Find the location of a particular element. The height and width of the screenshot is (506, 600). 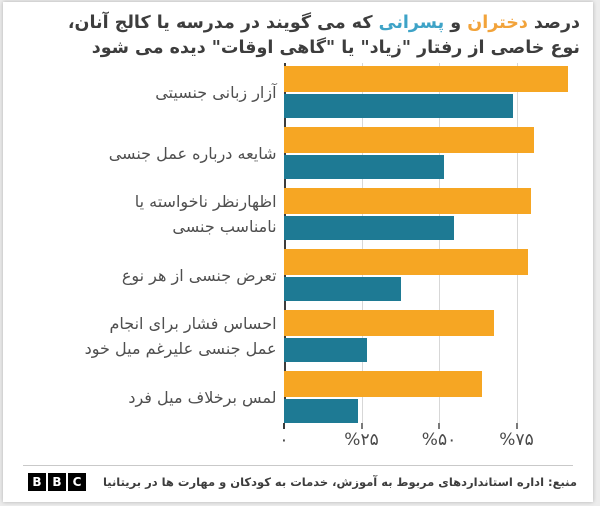

category-label-line: نامناسب جنسی is located at coordinates (224, 226).